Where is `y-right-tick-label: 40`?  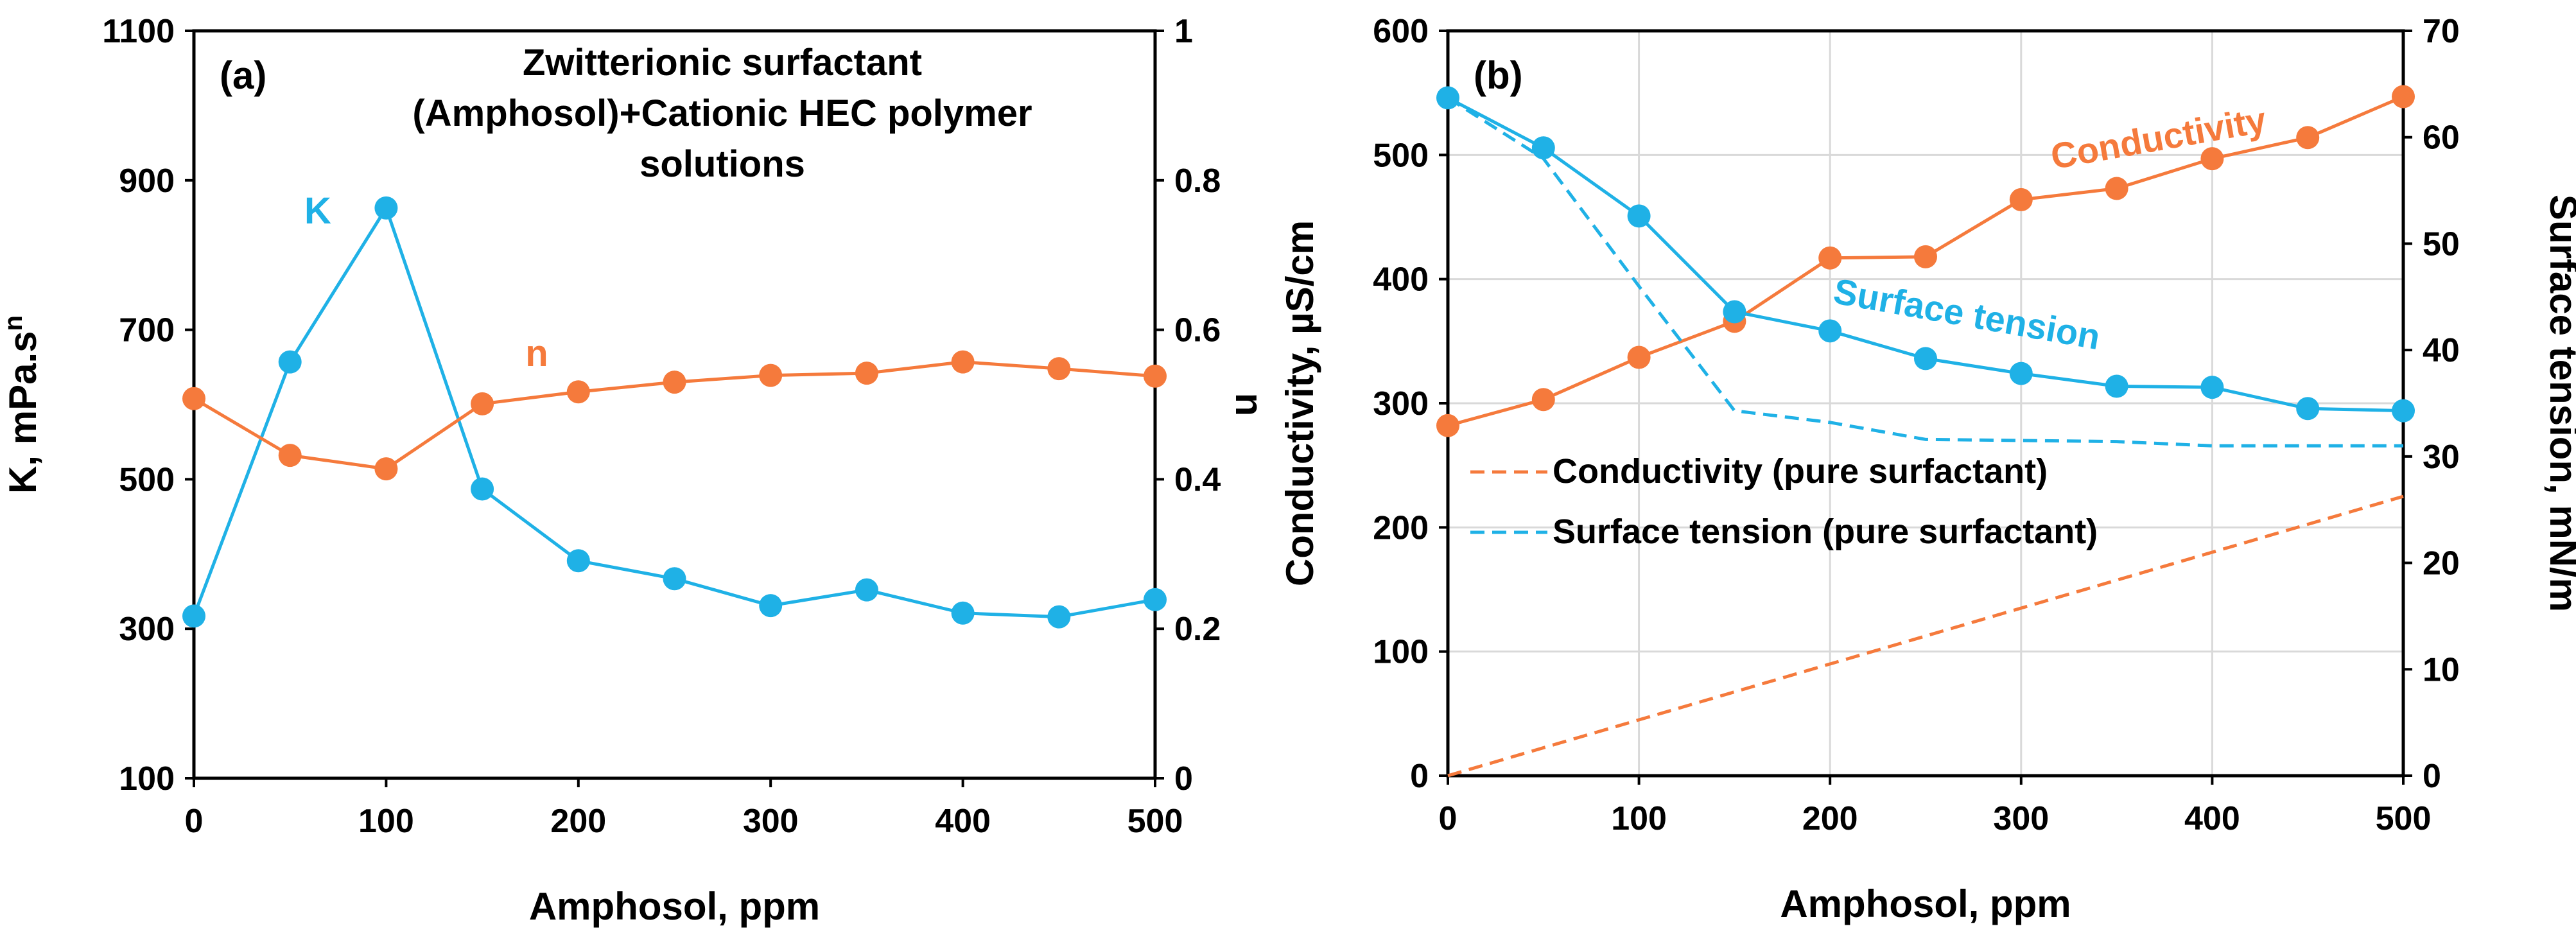 y-right-tick-label: 40 is located at coordinates (2441, 351).